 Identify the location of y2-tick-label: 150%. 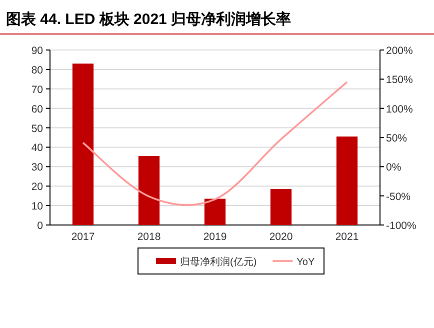
(399, 80).